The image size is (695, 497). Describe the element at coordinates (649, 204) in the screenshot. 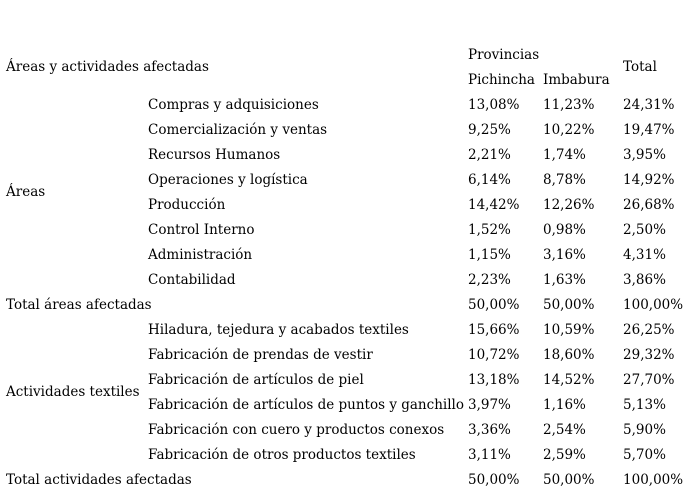

I see `total-value: 26,68%` at that location.